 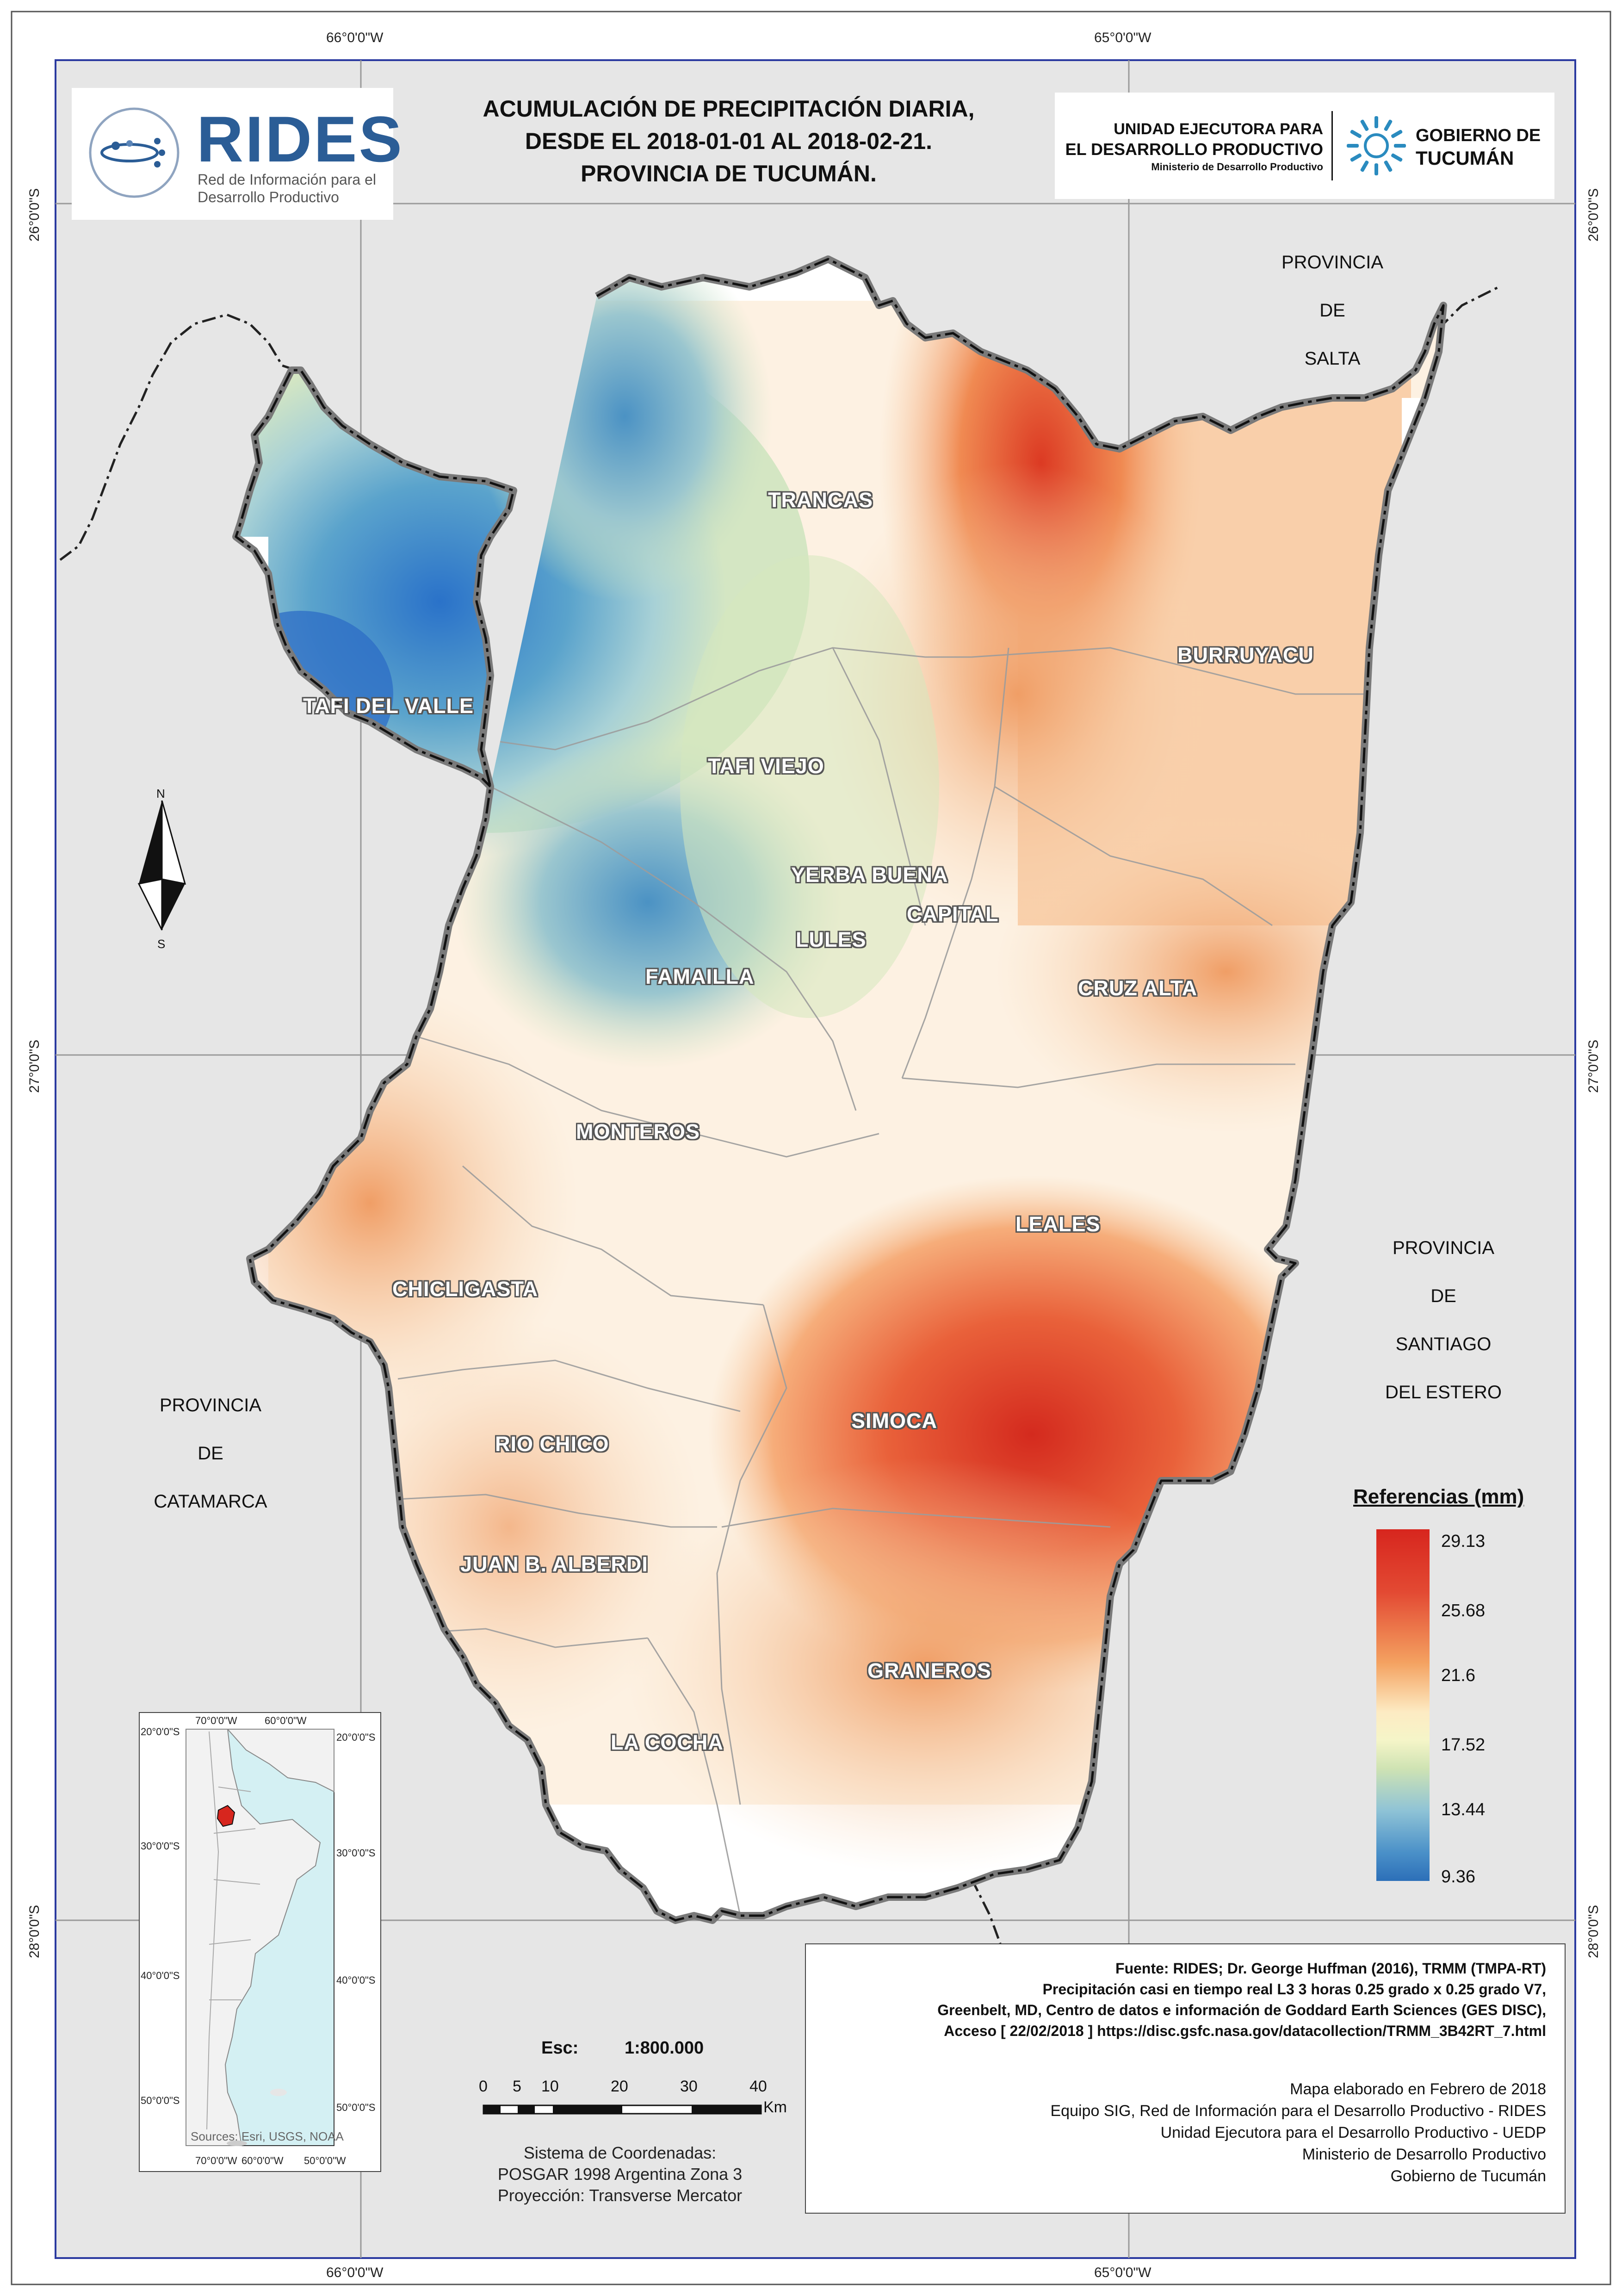 What do you see at coordinates (1463, 1810) in the screenshot?
I see `legend-value-5: 13.44` at bounding box center [1463, 1810].